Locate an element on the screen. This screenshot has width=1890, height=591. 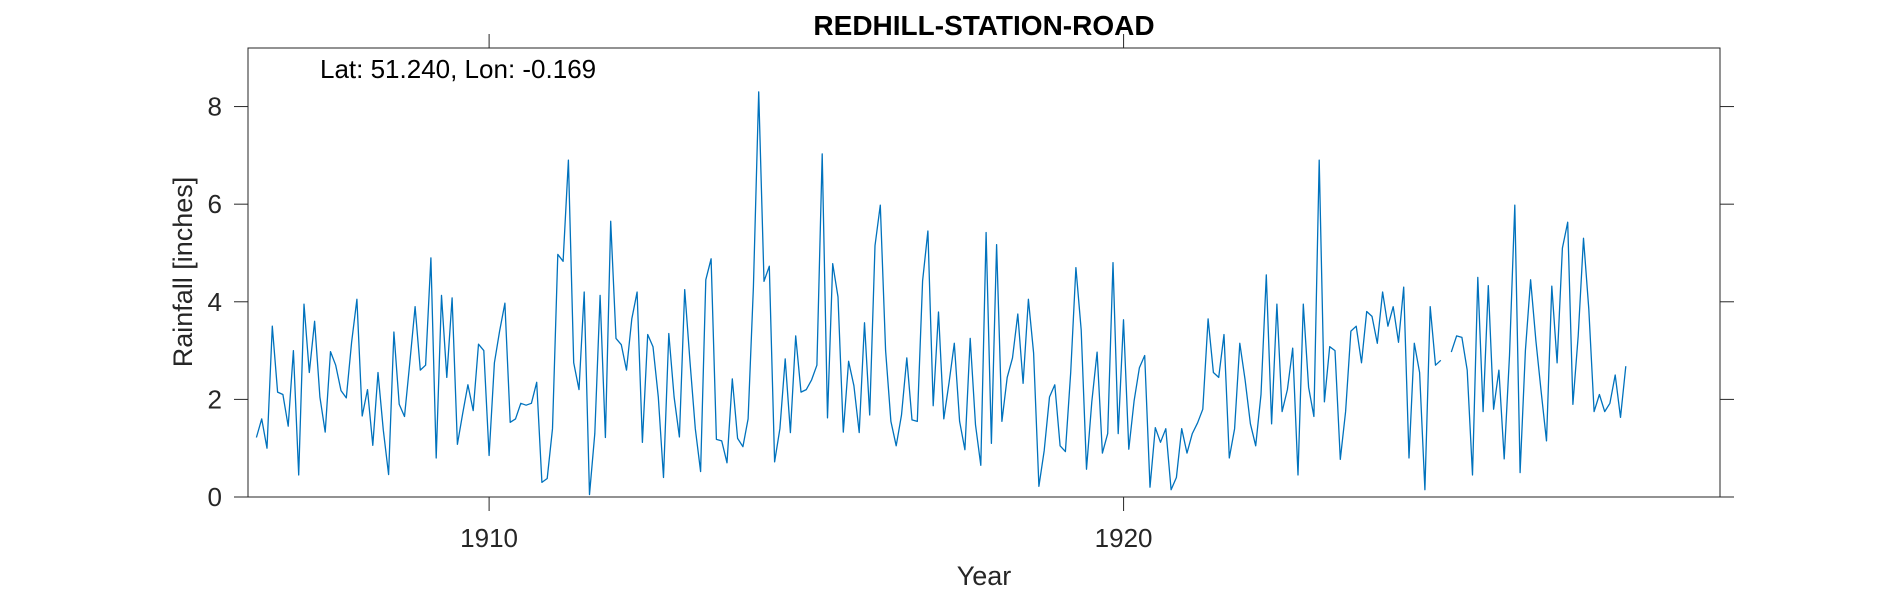
location-annotation: Lat: 51.240, Lon: -0.169 is located at coordinates (458, 69).